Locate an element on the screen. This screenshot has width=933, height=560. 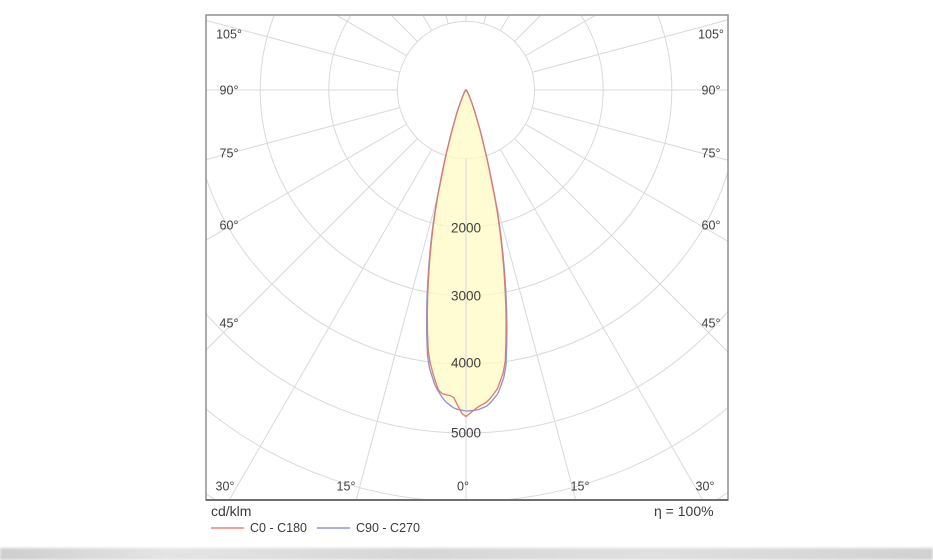
curve-c0-c180 is located at coordinates (466, 253).